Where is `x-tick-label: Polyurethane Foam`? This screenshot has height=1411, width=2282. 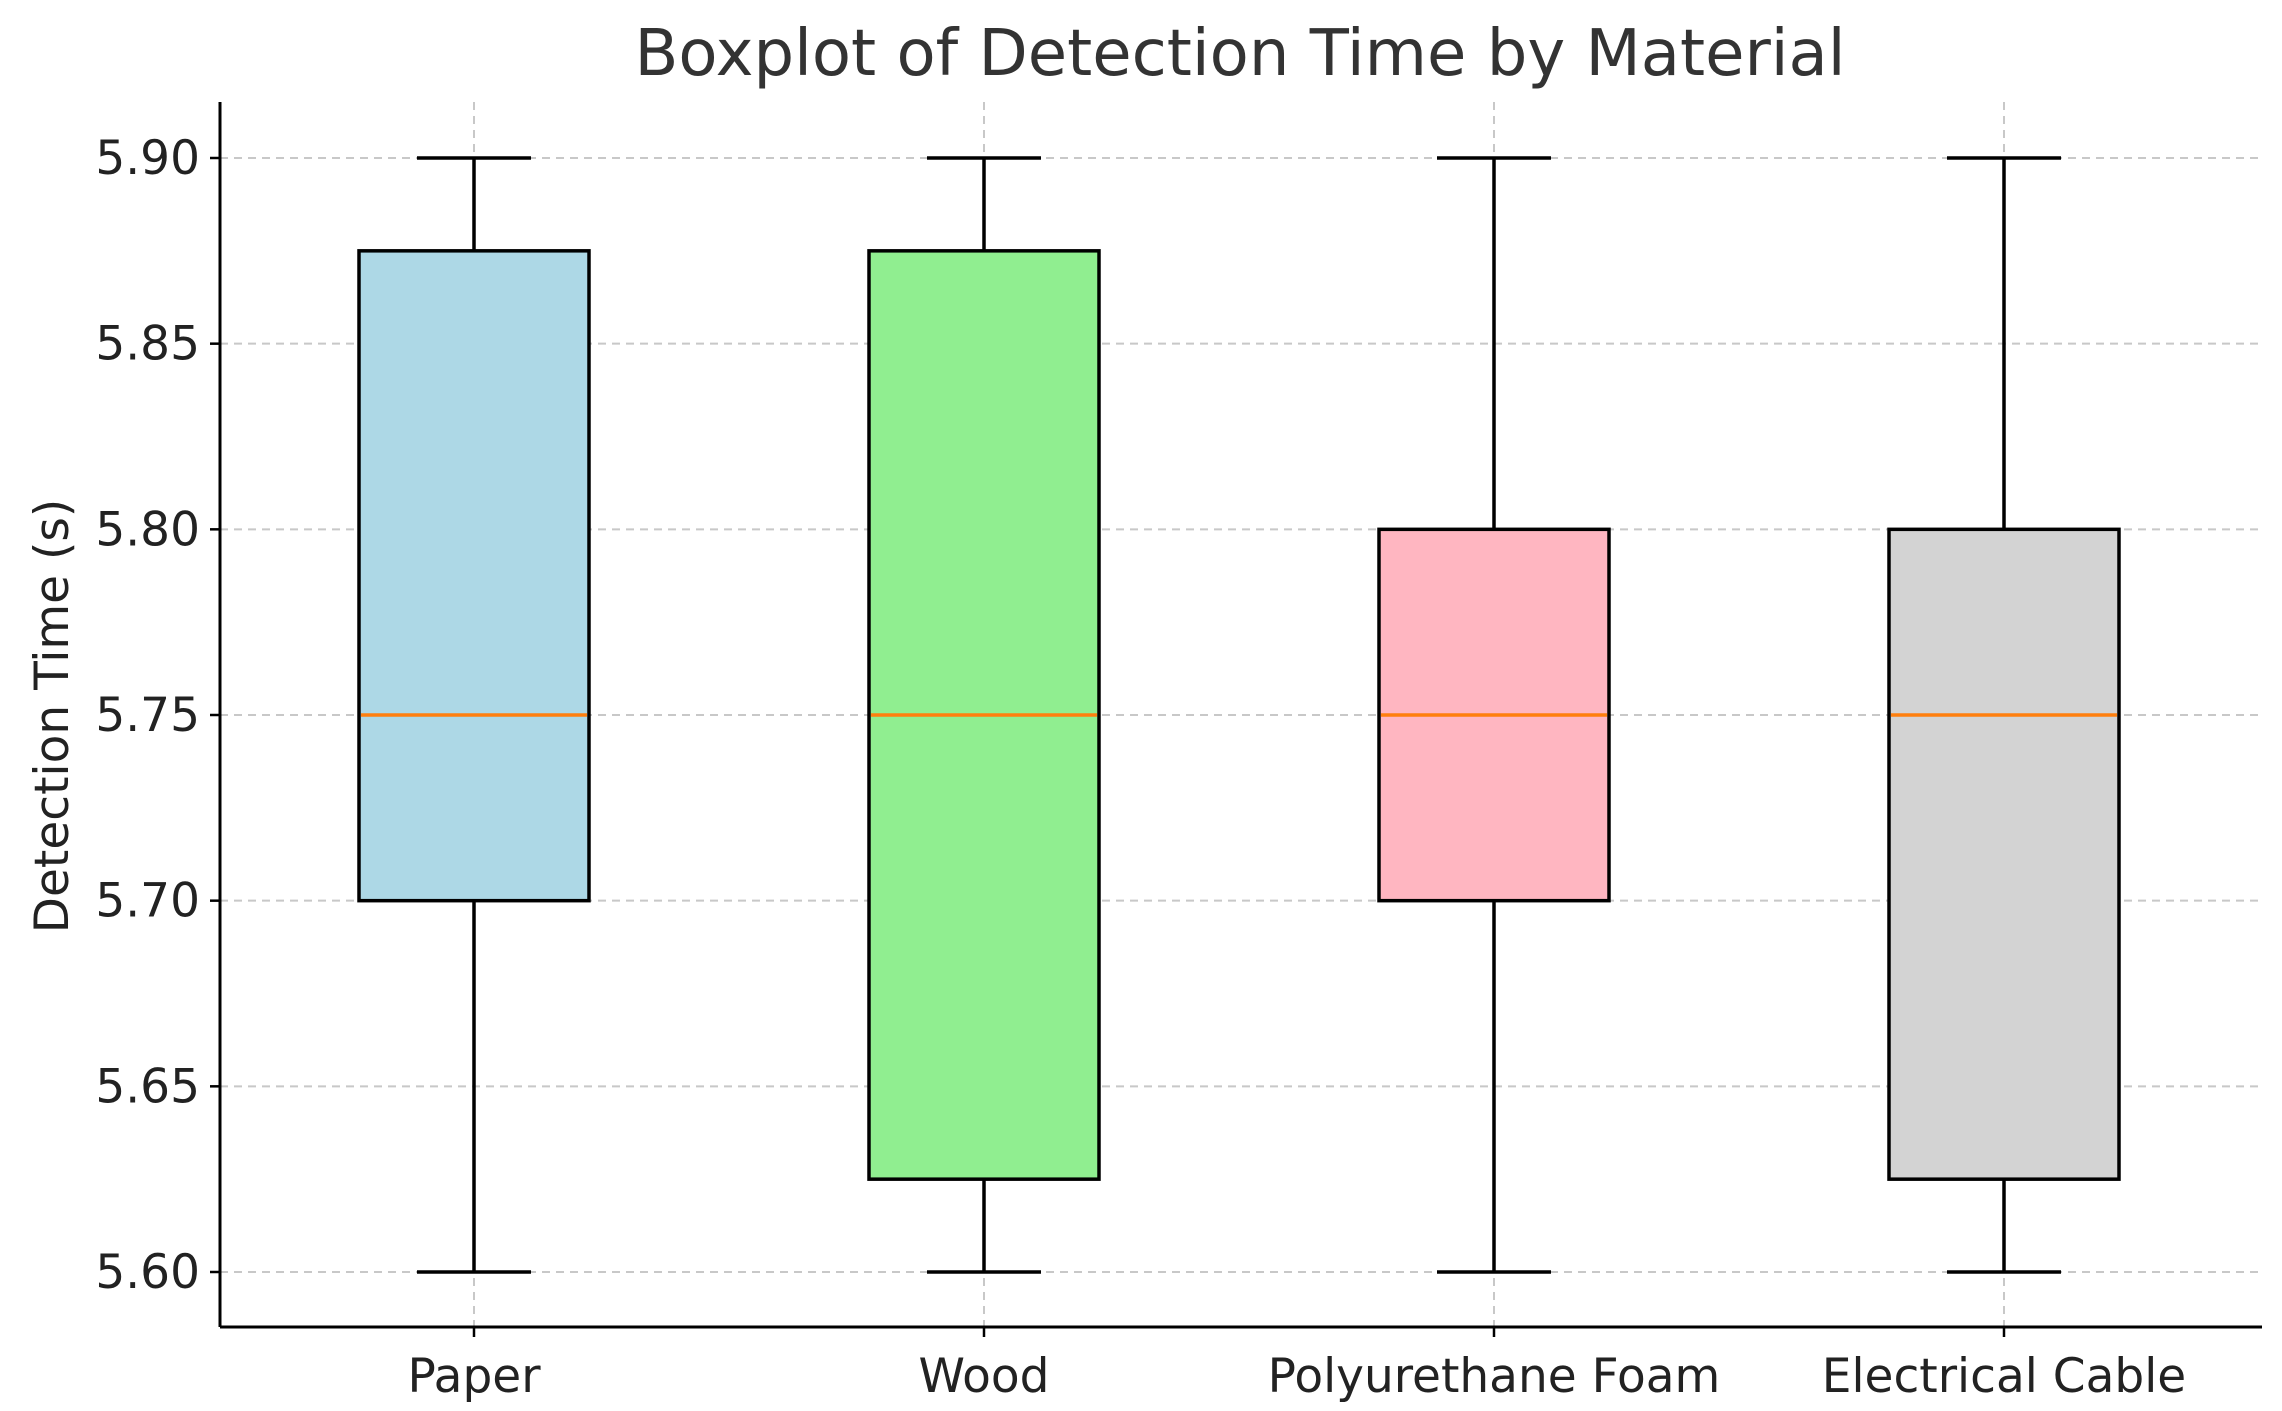
x-tick-label: Polyurethane Foam is located at coordinates (1494, 1376).